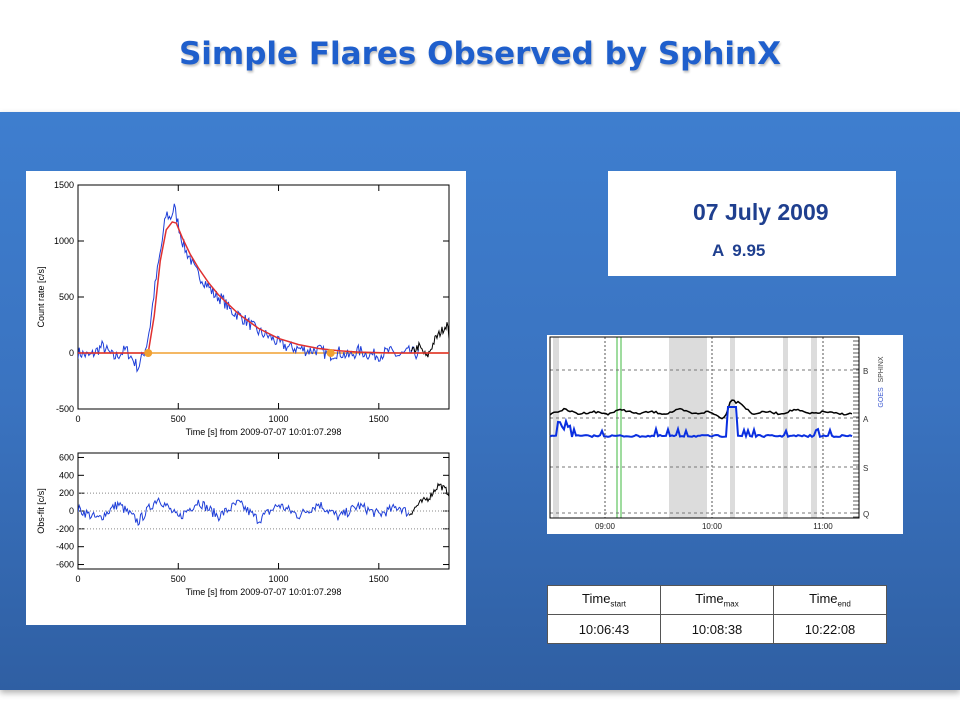  I want to click on x-tick-label: 09:00, so click(605, 526).